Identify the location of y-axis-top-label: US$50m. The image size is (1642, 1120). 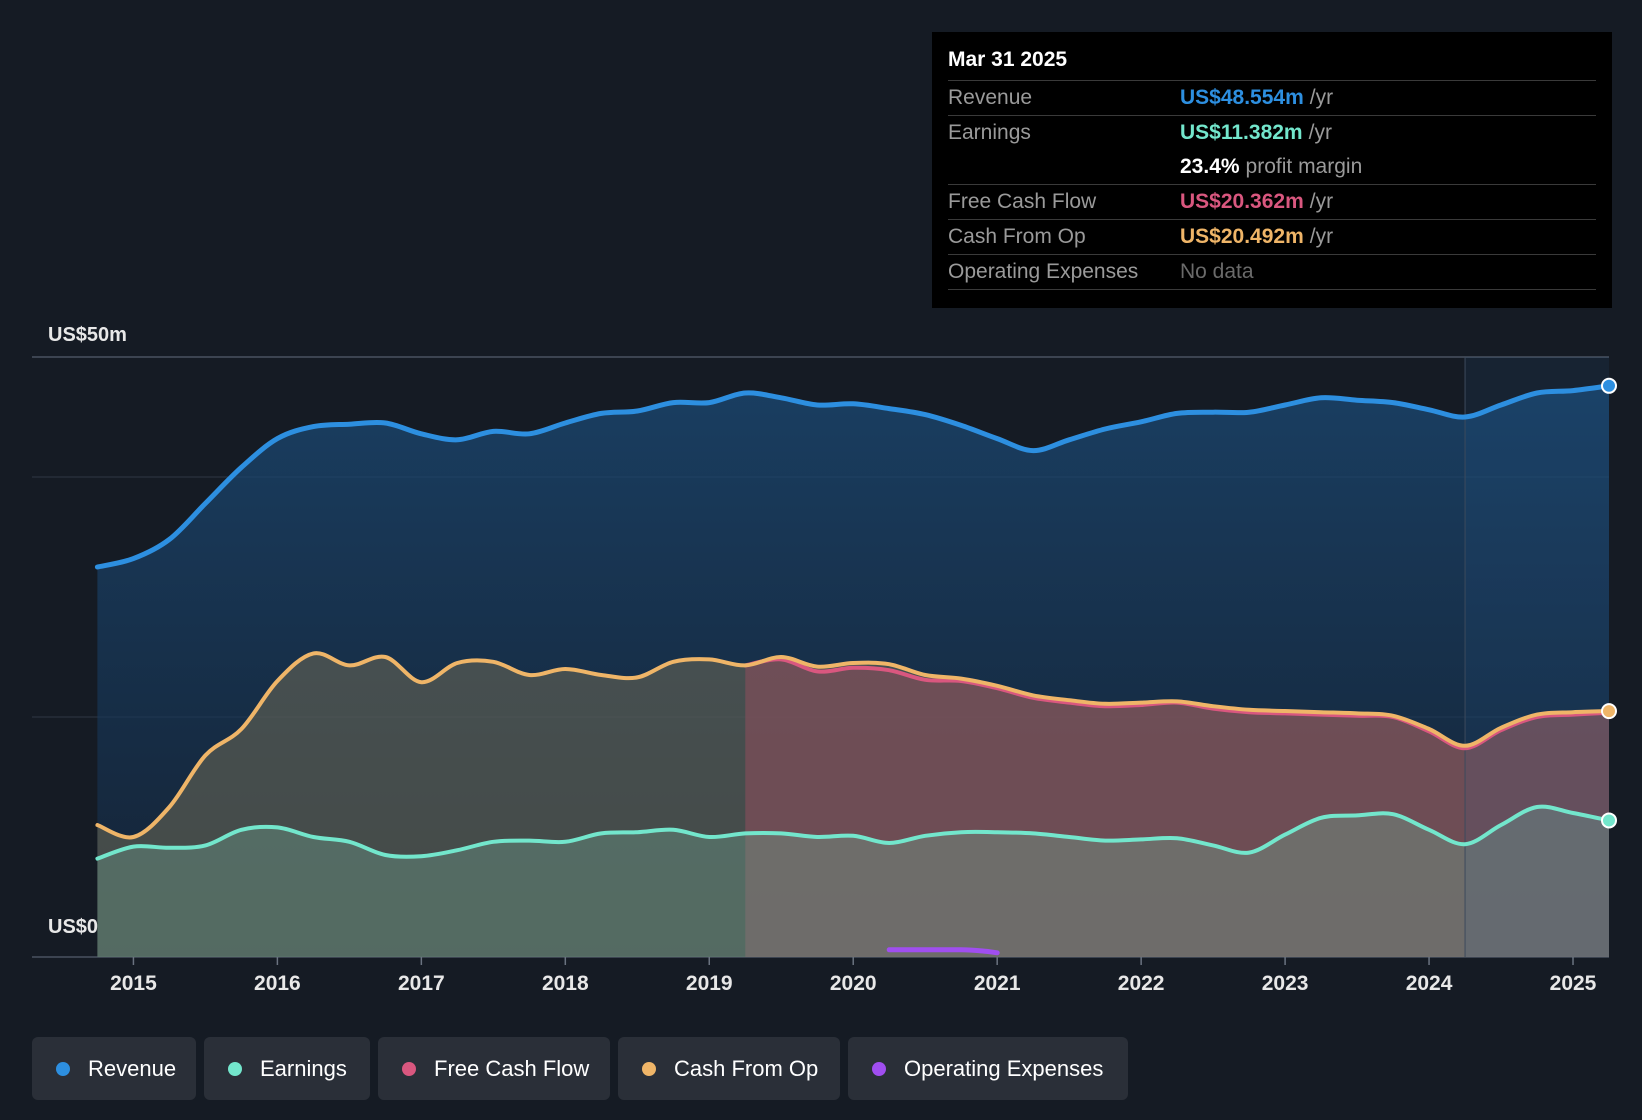
(87, 335).